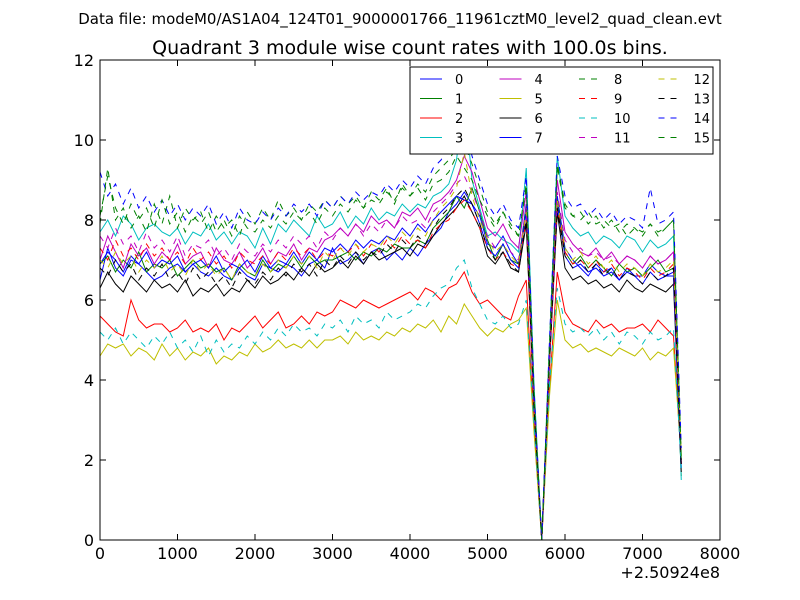 Image resolution: width=800 pixels, height=600 pixels. I want to click on legend-label-10: 10, so click(622, 119).